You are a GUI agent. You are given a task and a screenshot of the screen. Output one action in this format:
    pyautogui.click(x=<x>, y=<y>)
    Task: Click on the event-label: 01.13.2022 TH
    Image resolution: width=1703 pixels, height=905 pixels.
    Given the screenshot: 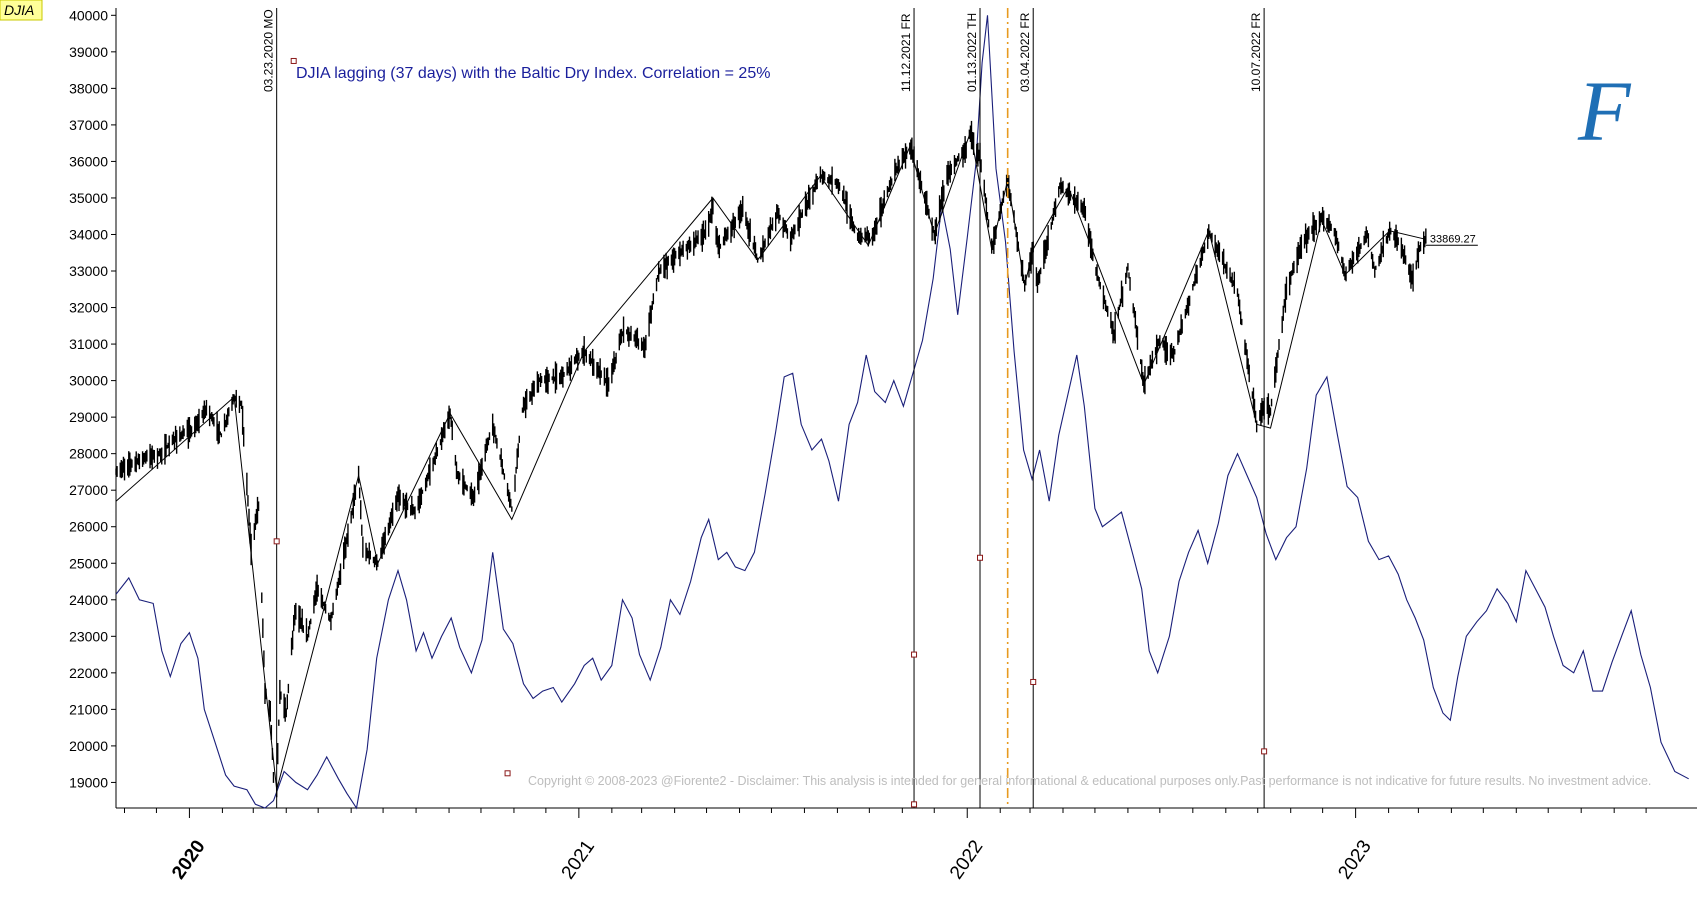 What is the action you would take?
    pyautogui.click(x=972, y=52)
    